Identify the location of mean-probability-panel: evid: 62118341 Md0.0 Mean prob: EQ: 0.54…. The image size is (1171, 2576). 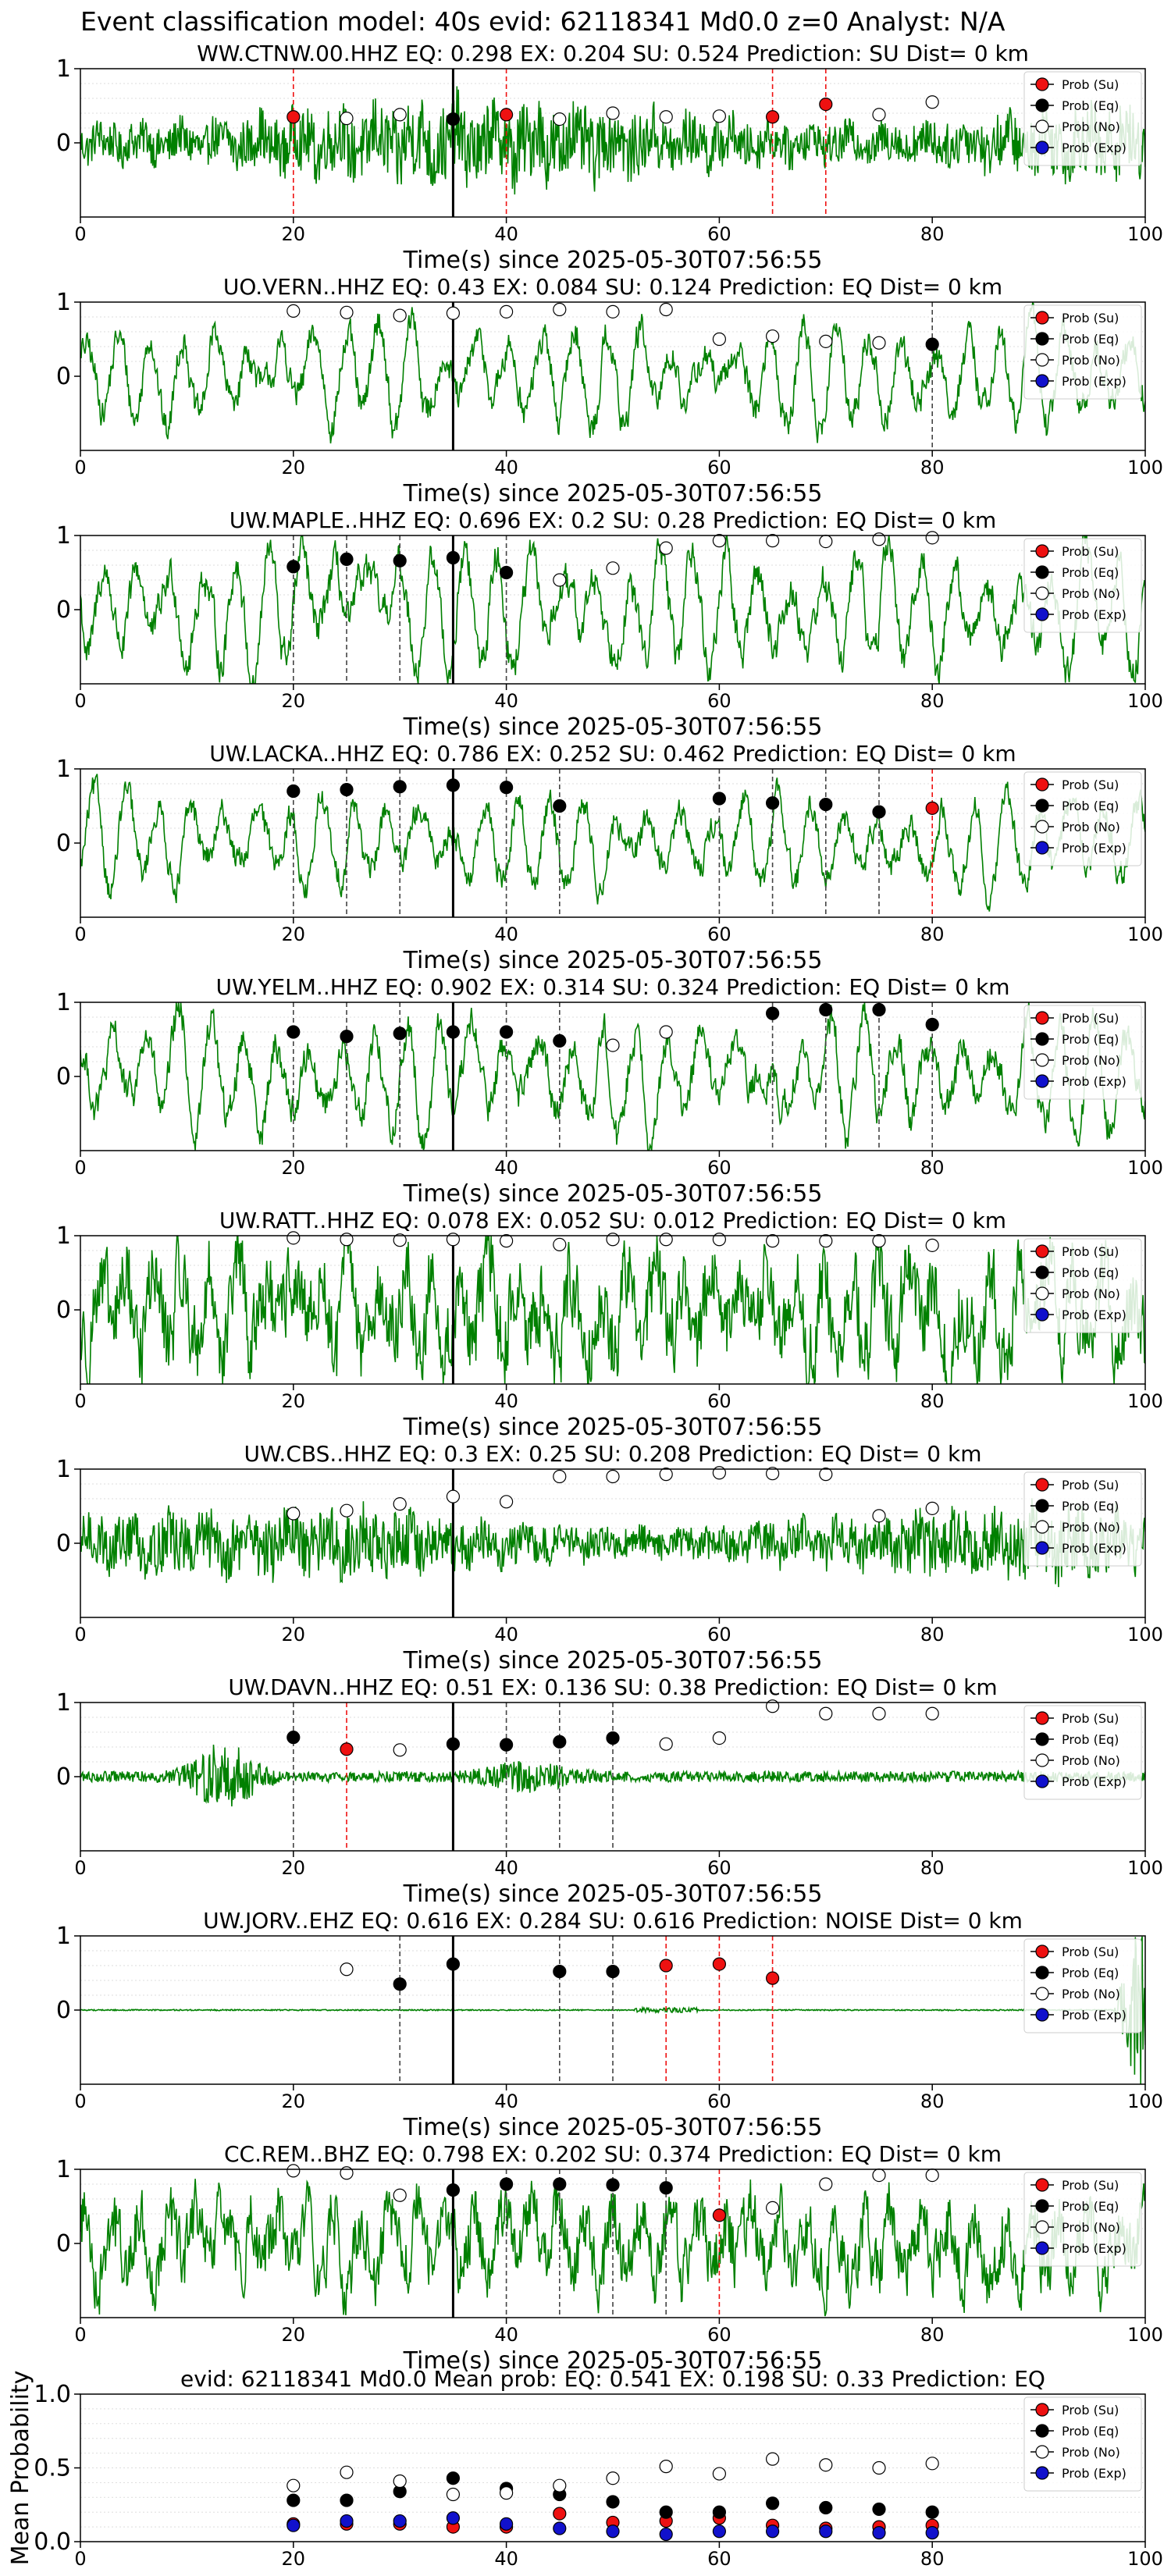
(585, 2468).